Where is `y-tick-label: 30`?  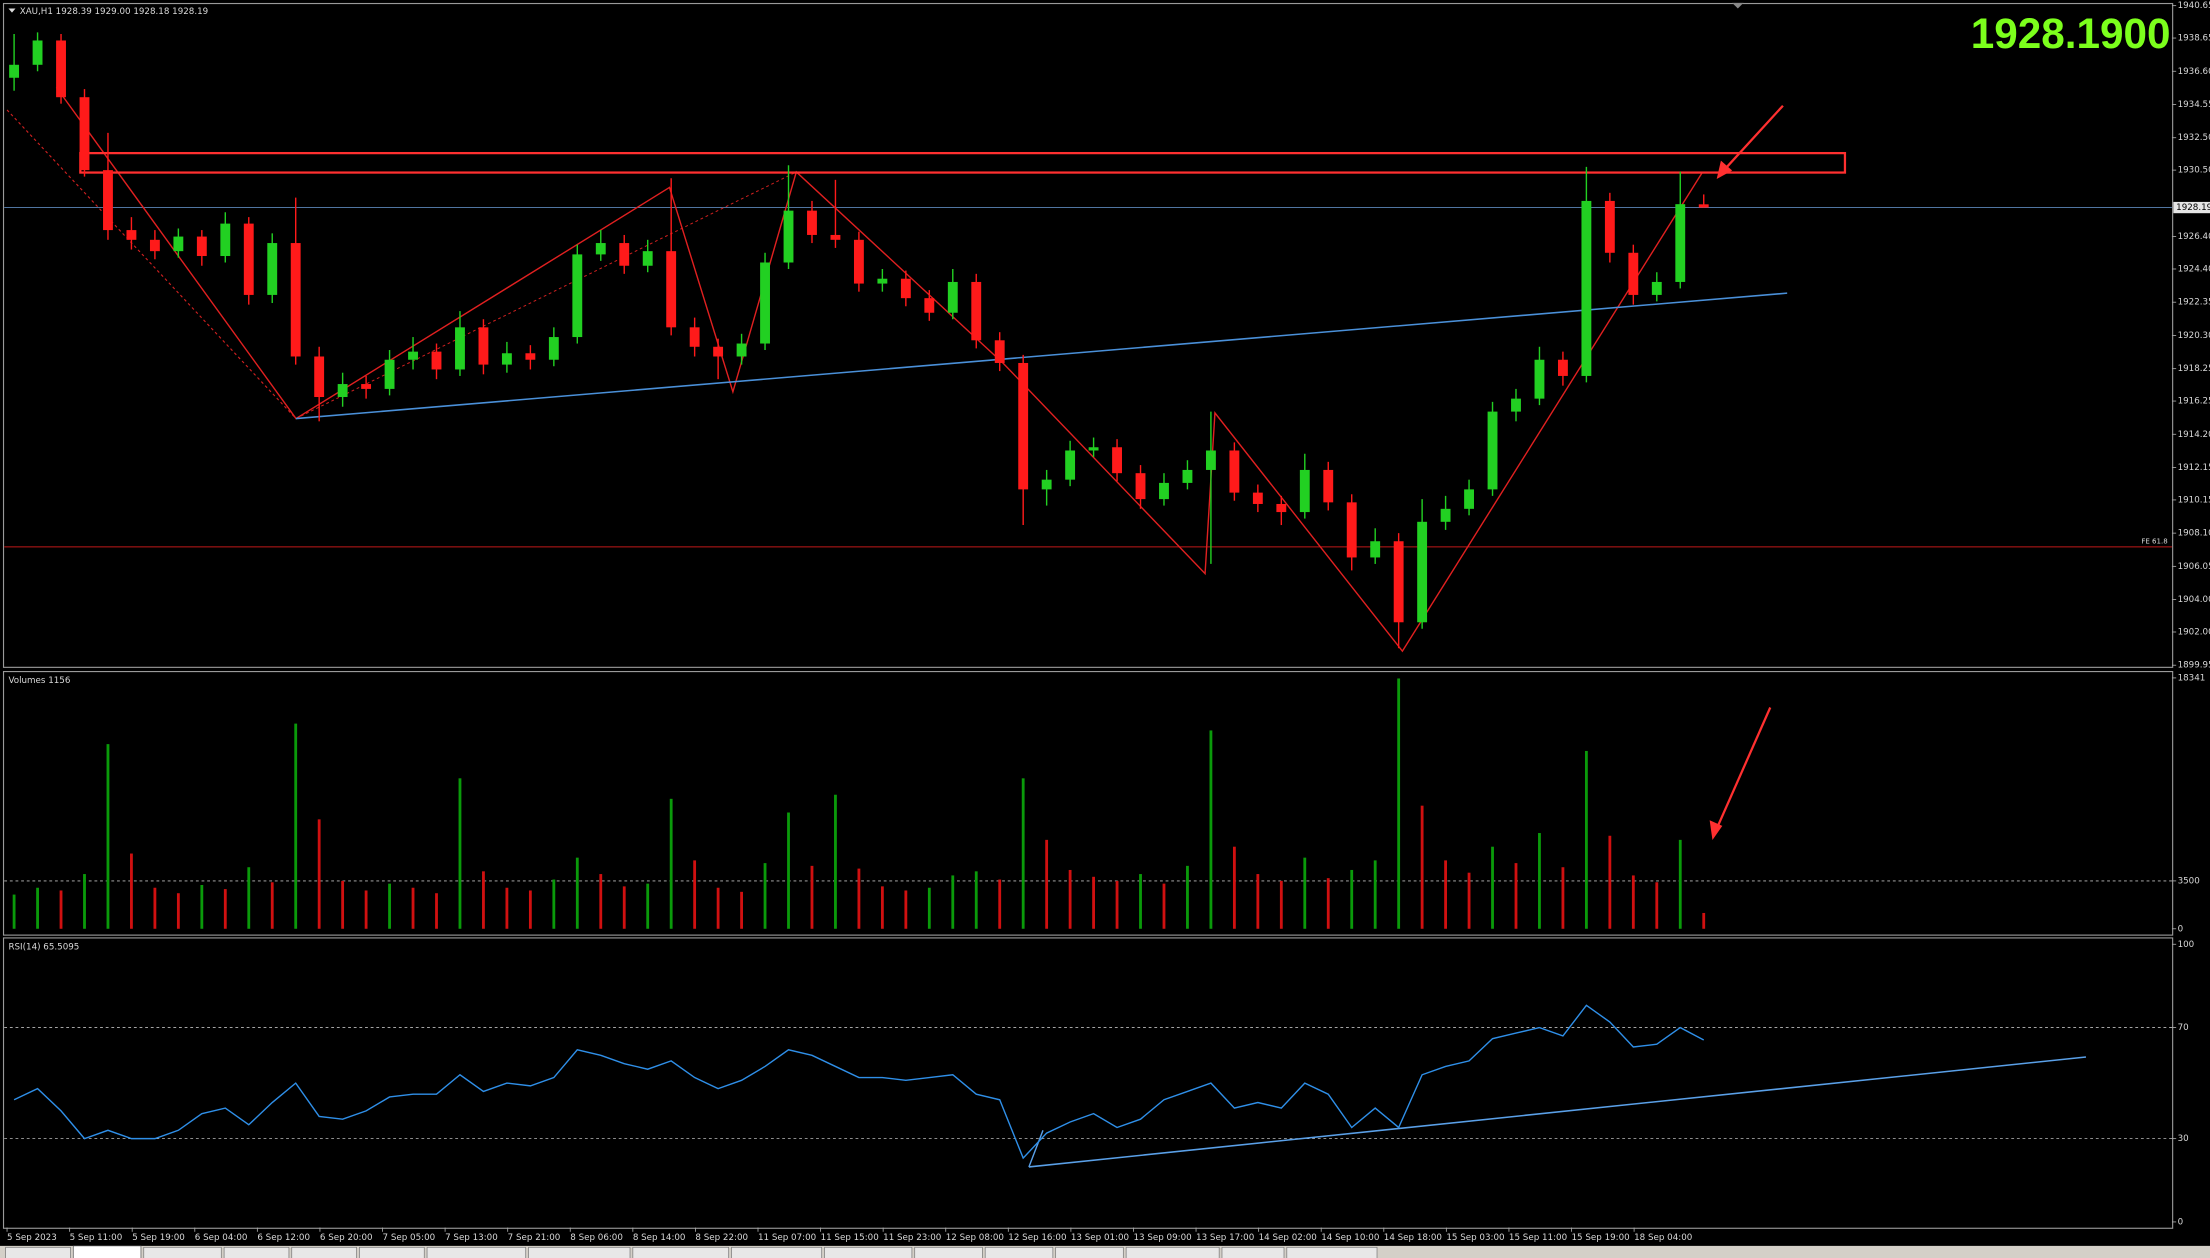 y-tick-label: 30 is located at coordinates (2183, 1139).